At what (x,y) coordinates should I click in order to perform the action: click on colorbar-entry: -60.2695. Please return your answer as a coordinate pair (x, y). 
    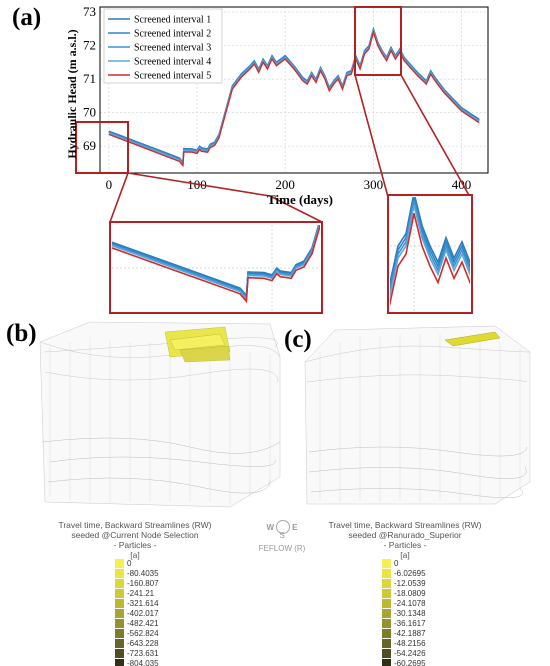
    Looking at the image, I should click on (404, 662).